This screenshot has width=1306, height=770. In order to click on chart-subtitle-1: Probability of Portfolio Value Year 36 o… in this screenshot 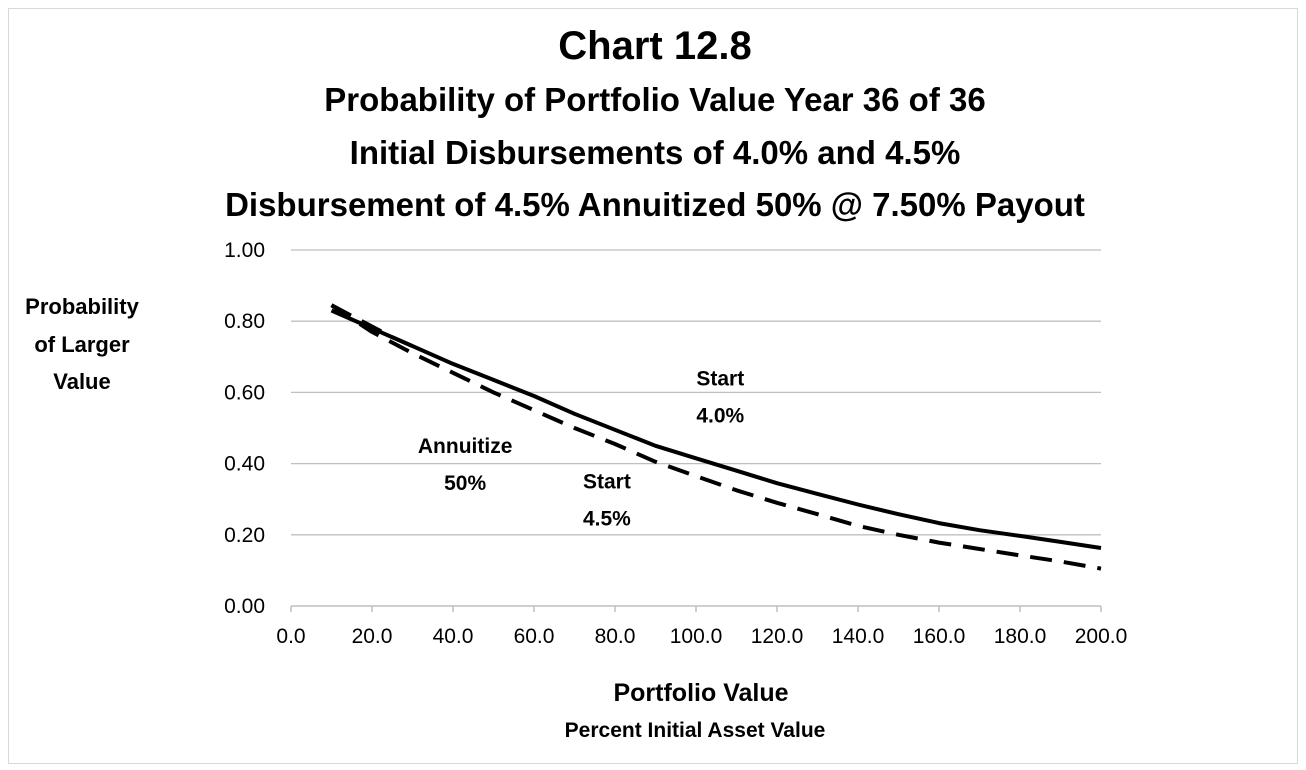, I will do `click(654, 99)`.